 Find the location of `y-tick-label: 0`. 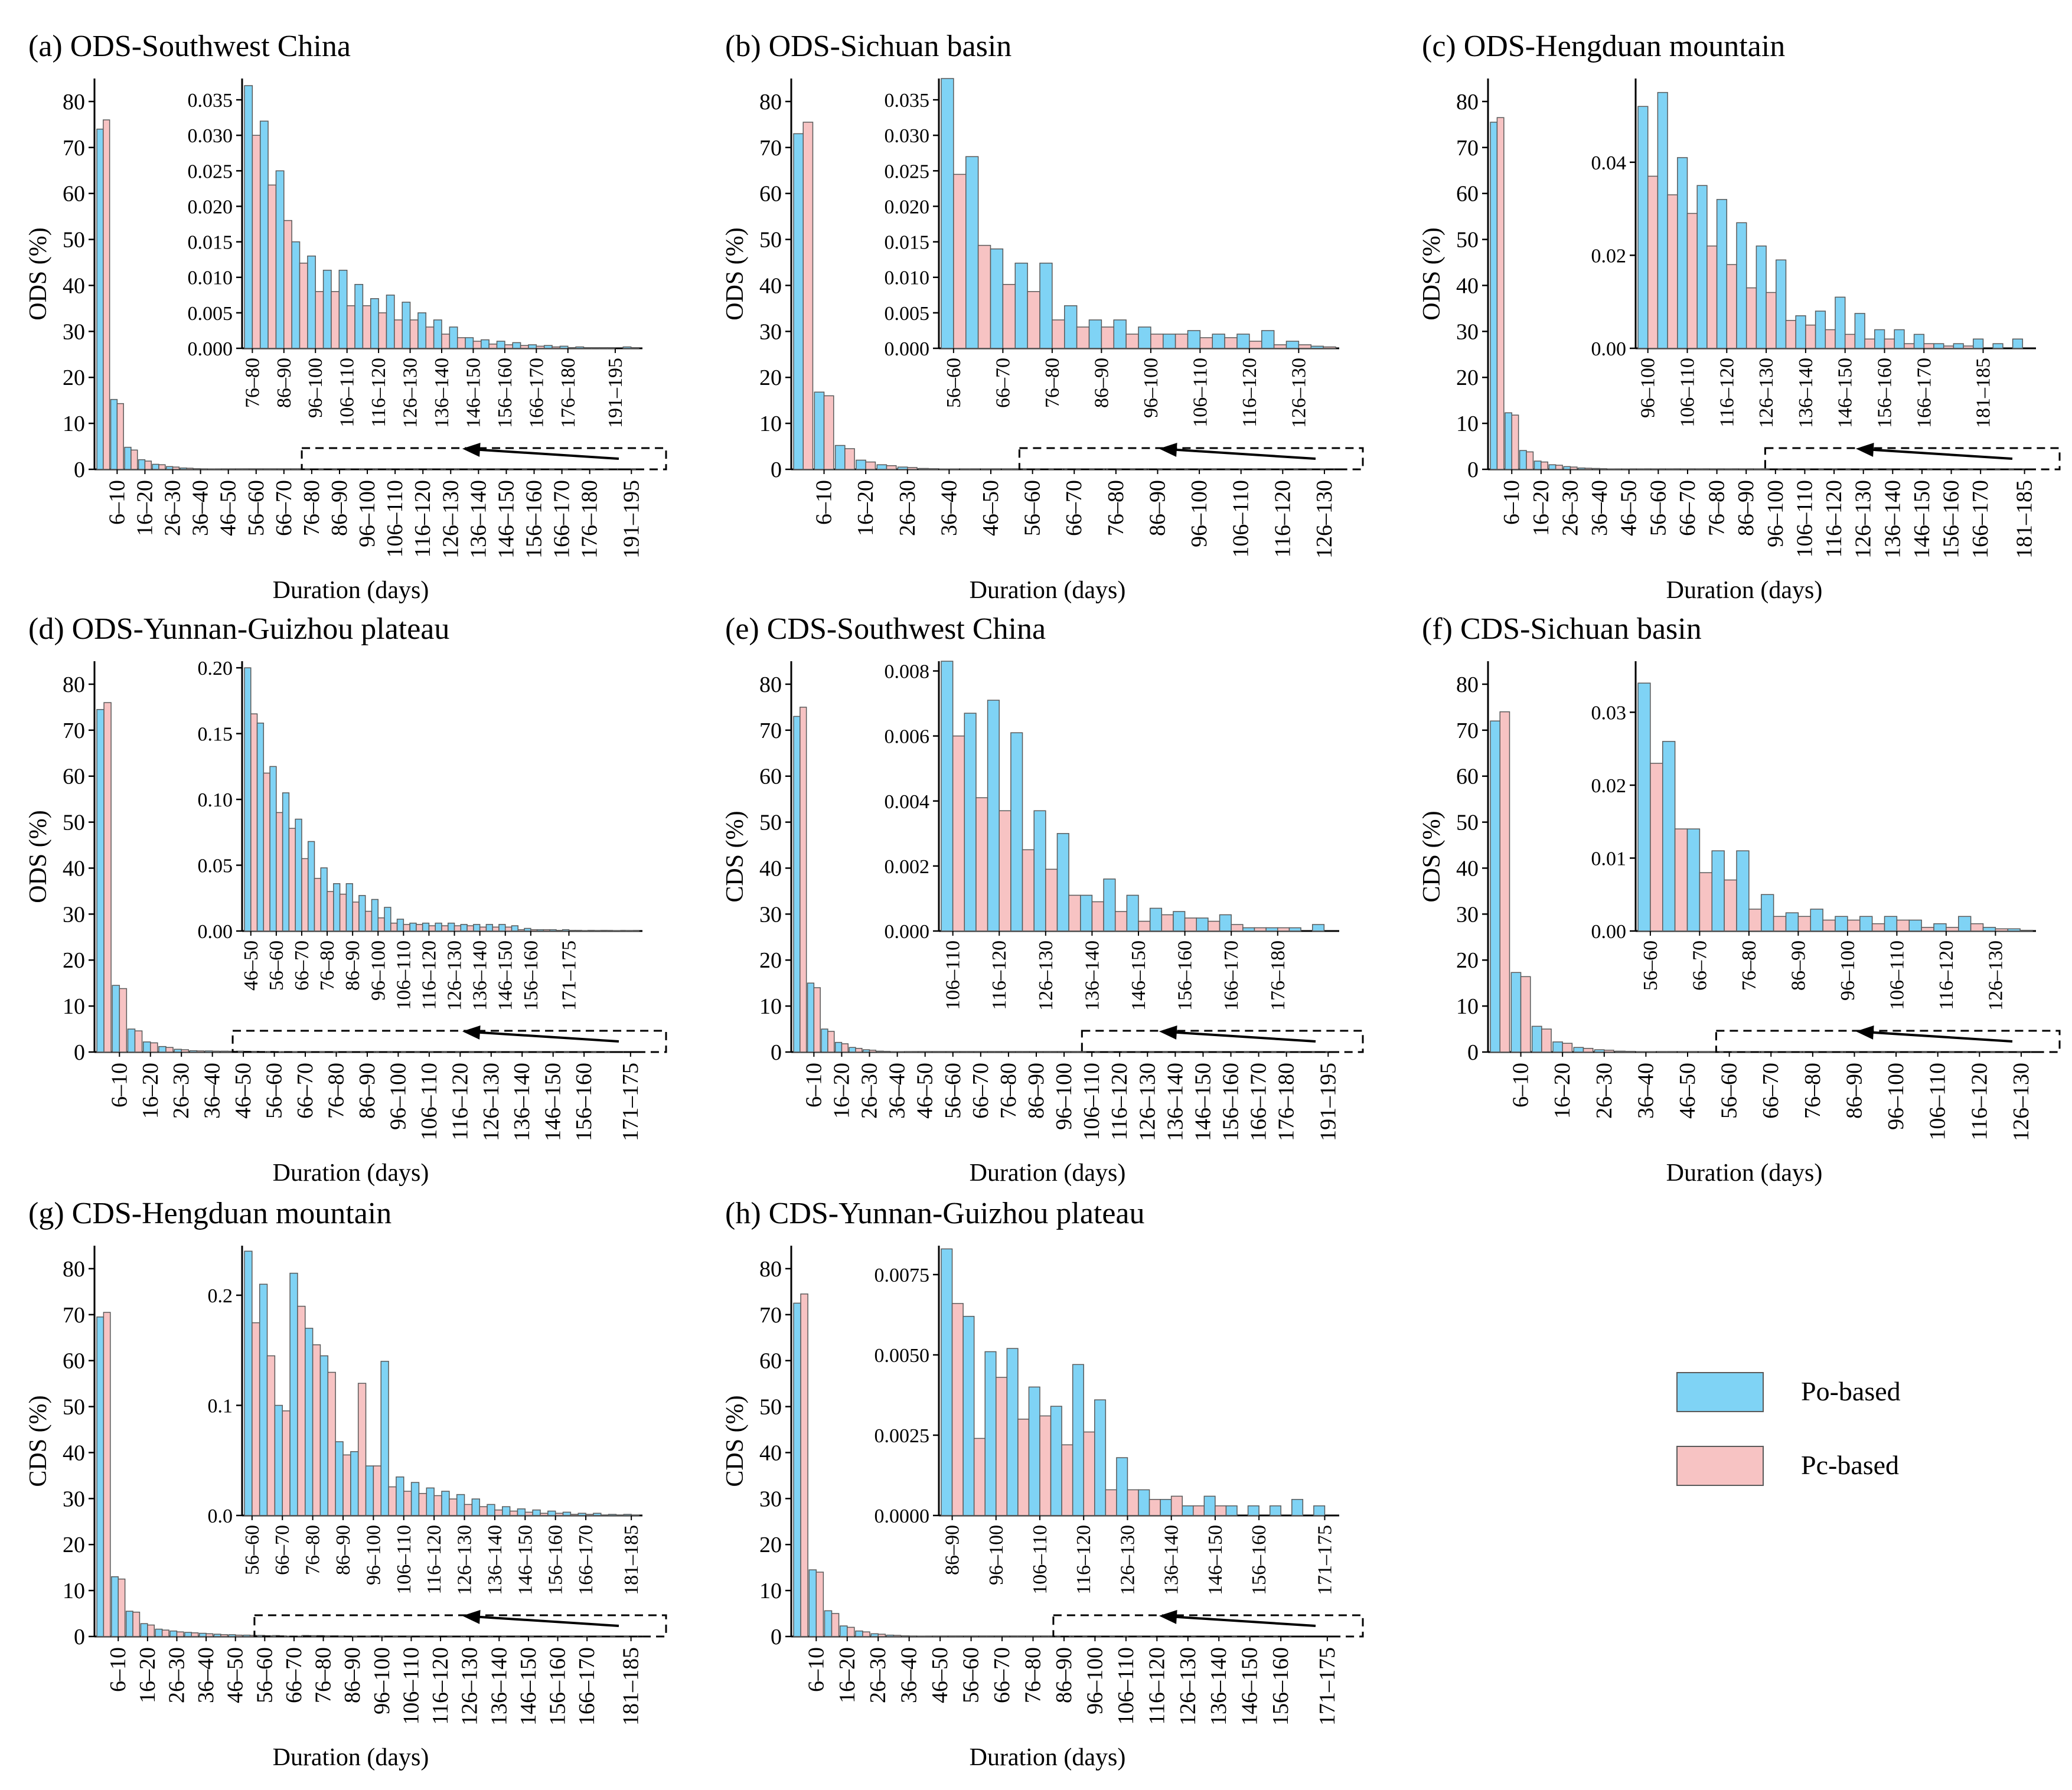

y-tick-label: 0 is located at coordinates (1473, 1052).